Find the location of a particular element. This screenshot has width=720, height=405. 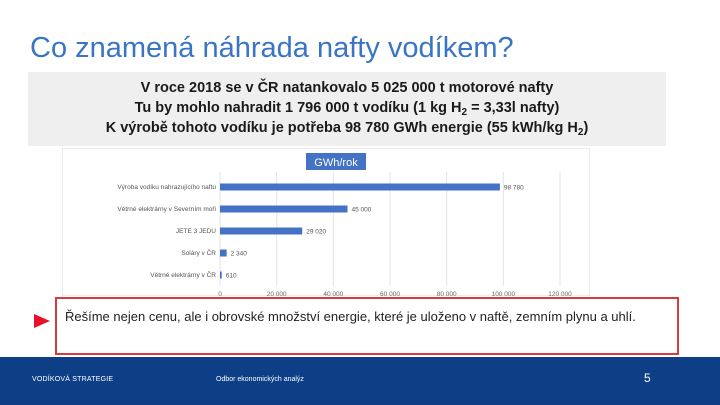

x-tick-label: 0 is located at coordinates (220, 293).